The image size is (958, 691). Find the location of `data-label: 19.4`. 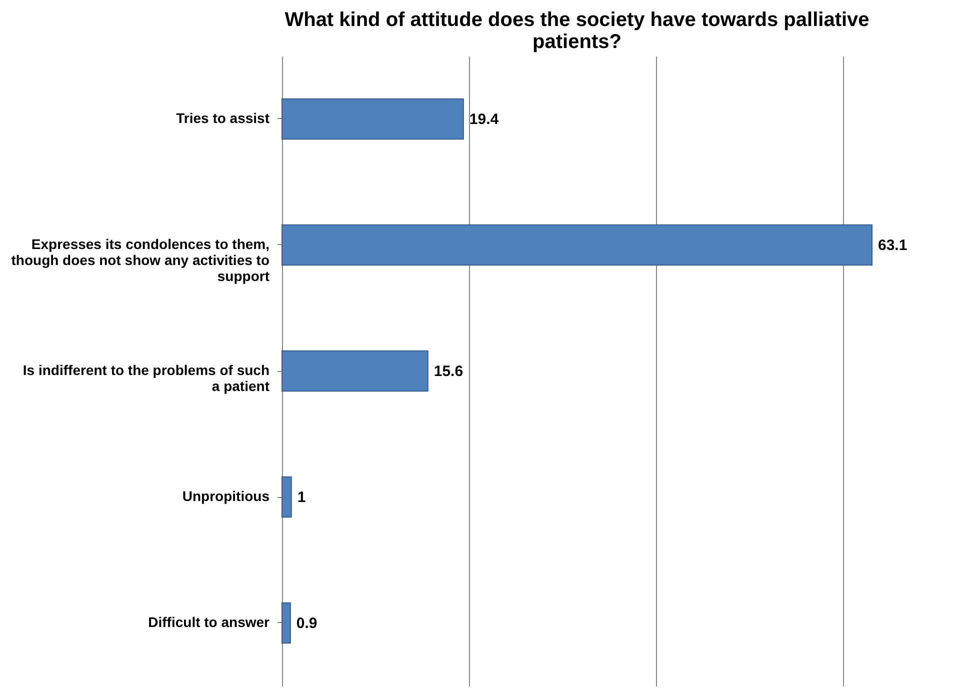

data-label: 19.4 is located at coordinates (484, 119).